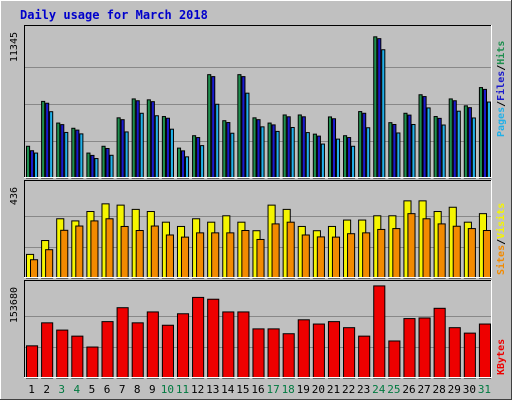 This screenshot has height=400, width=512. I want to click on day-label-28: 28, so click(439, 389).